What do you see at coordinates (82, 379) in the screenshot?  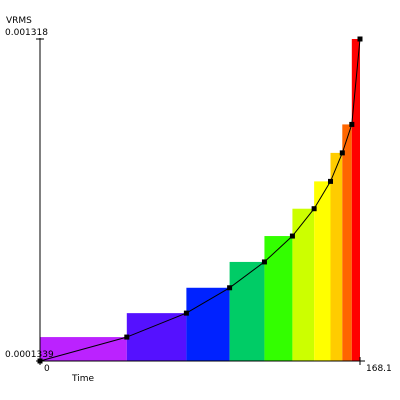 I see `x-axis-title: Time` at bounding box center [82, 379].